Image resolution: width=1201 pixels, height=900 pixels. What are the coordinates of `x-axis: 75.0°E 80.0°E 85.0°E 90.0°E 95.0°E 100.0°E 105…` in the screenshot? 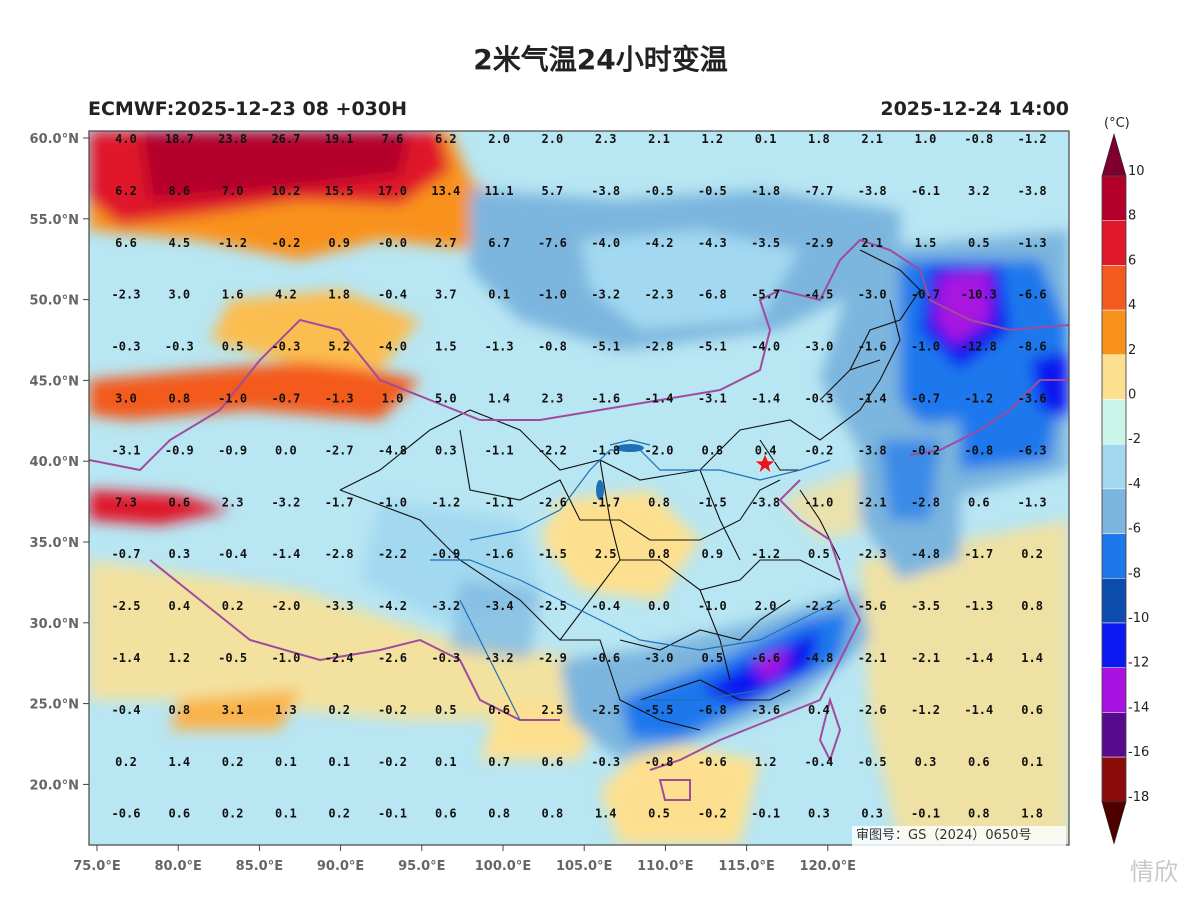 It's located at (464, 859).